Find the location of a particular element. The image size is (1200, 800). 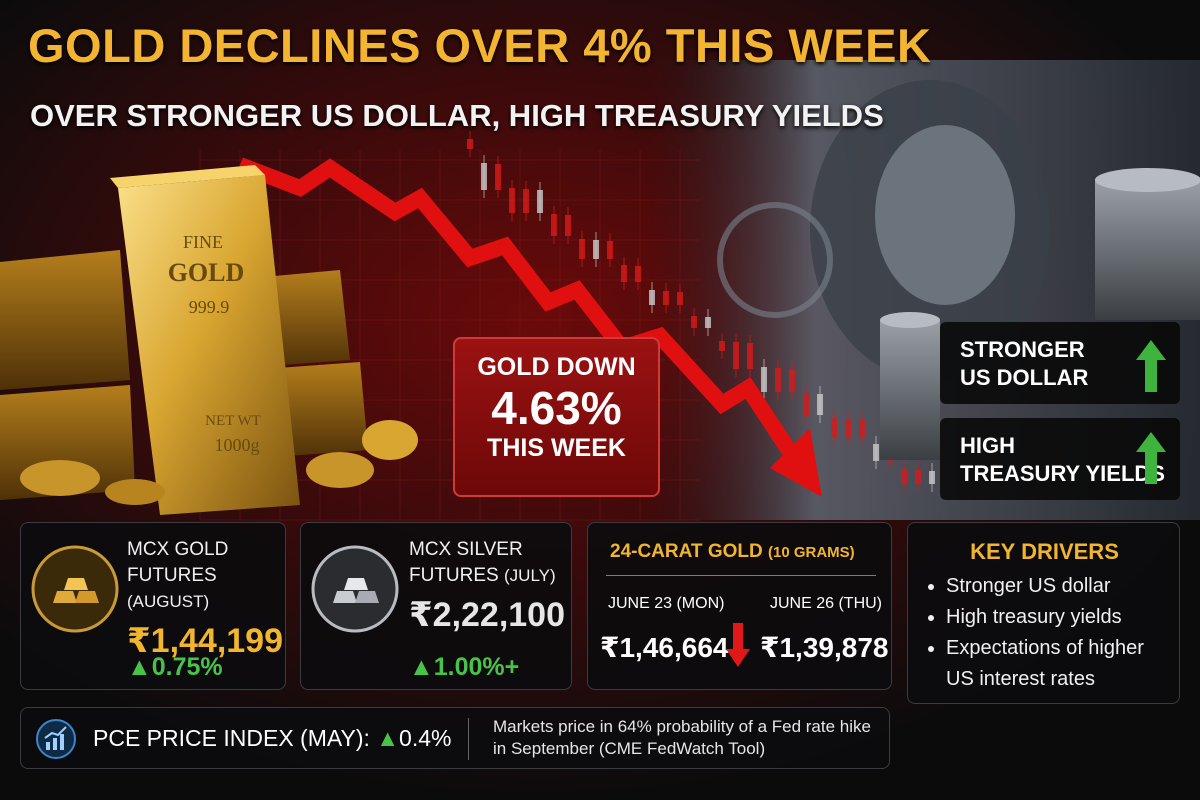

carat-unit: (10 GRAMS) is located at coordinates (811, 552).